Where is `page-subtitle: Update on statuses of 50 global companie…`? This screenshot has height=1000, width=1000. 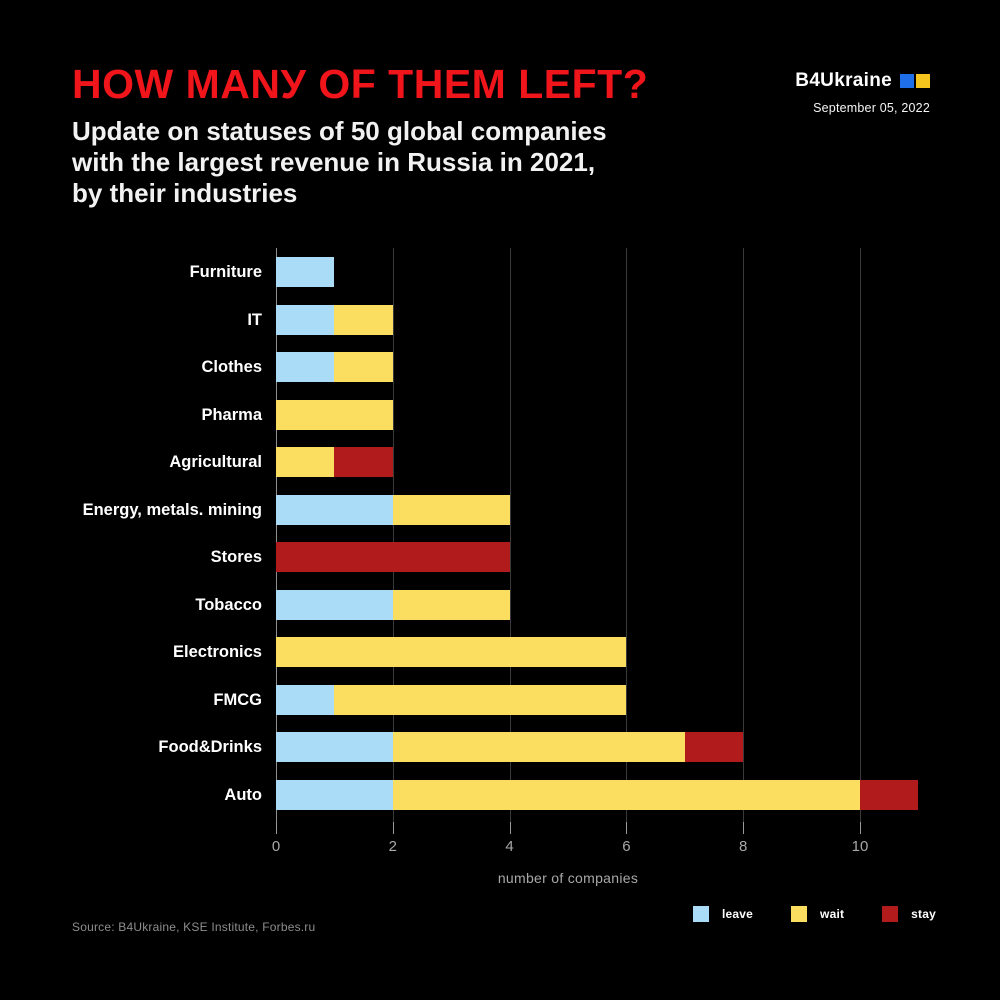 page-subtitle: Update on statuses of 50 global companie… is located at coordinates (422, 162).